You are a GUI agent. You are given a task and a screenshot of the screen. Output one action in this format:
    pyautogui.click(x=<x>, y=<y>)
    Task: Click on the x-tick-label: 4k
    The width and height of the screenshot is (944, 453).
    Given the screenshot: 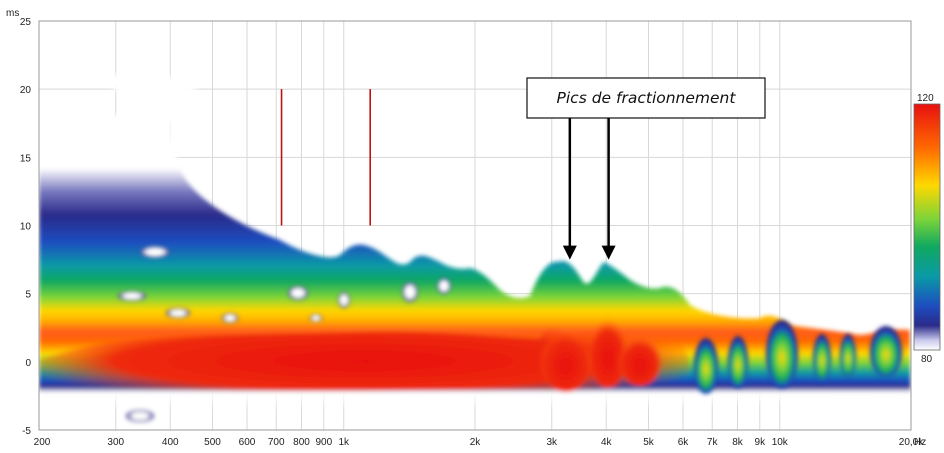 What is the action you would take?
    pyautogui.click(x=607, y=442)
    